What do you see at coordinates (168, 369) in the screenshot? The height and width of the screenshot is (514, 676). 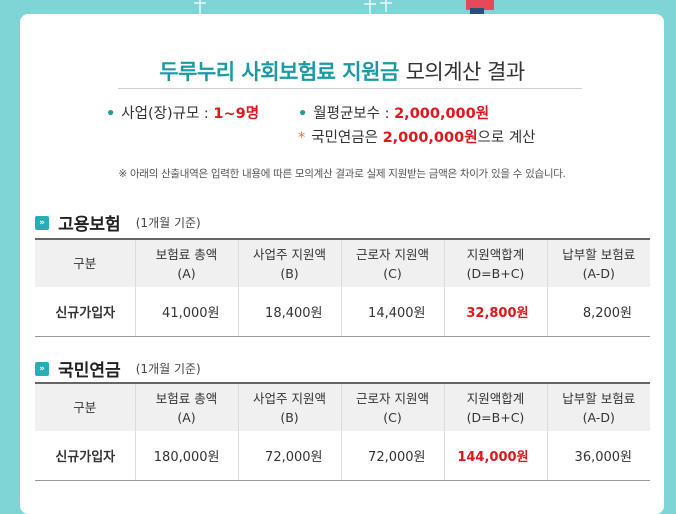 I see `pension-section-subtitle: (1개월 기준)` at bounding box center [168, 369].